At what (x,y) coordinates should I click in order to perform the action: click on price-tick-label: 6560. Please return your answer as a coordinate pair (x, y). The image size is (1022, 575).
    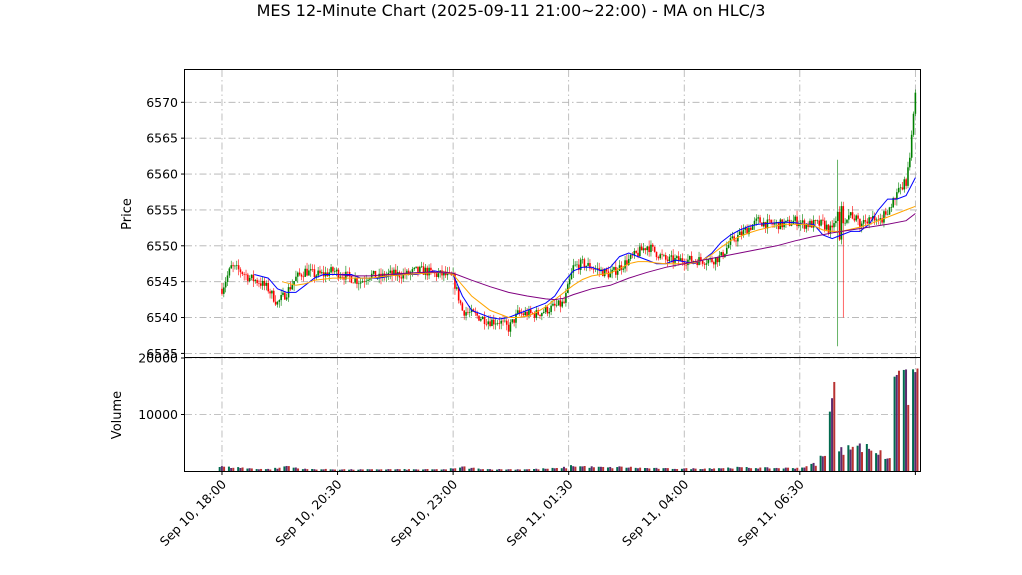
    Looking at the image, I should click on (162, 174).